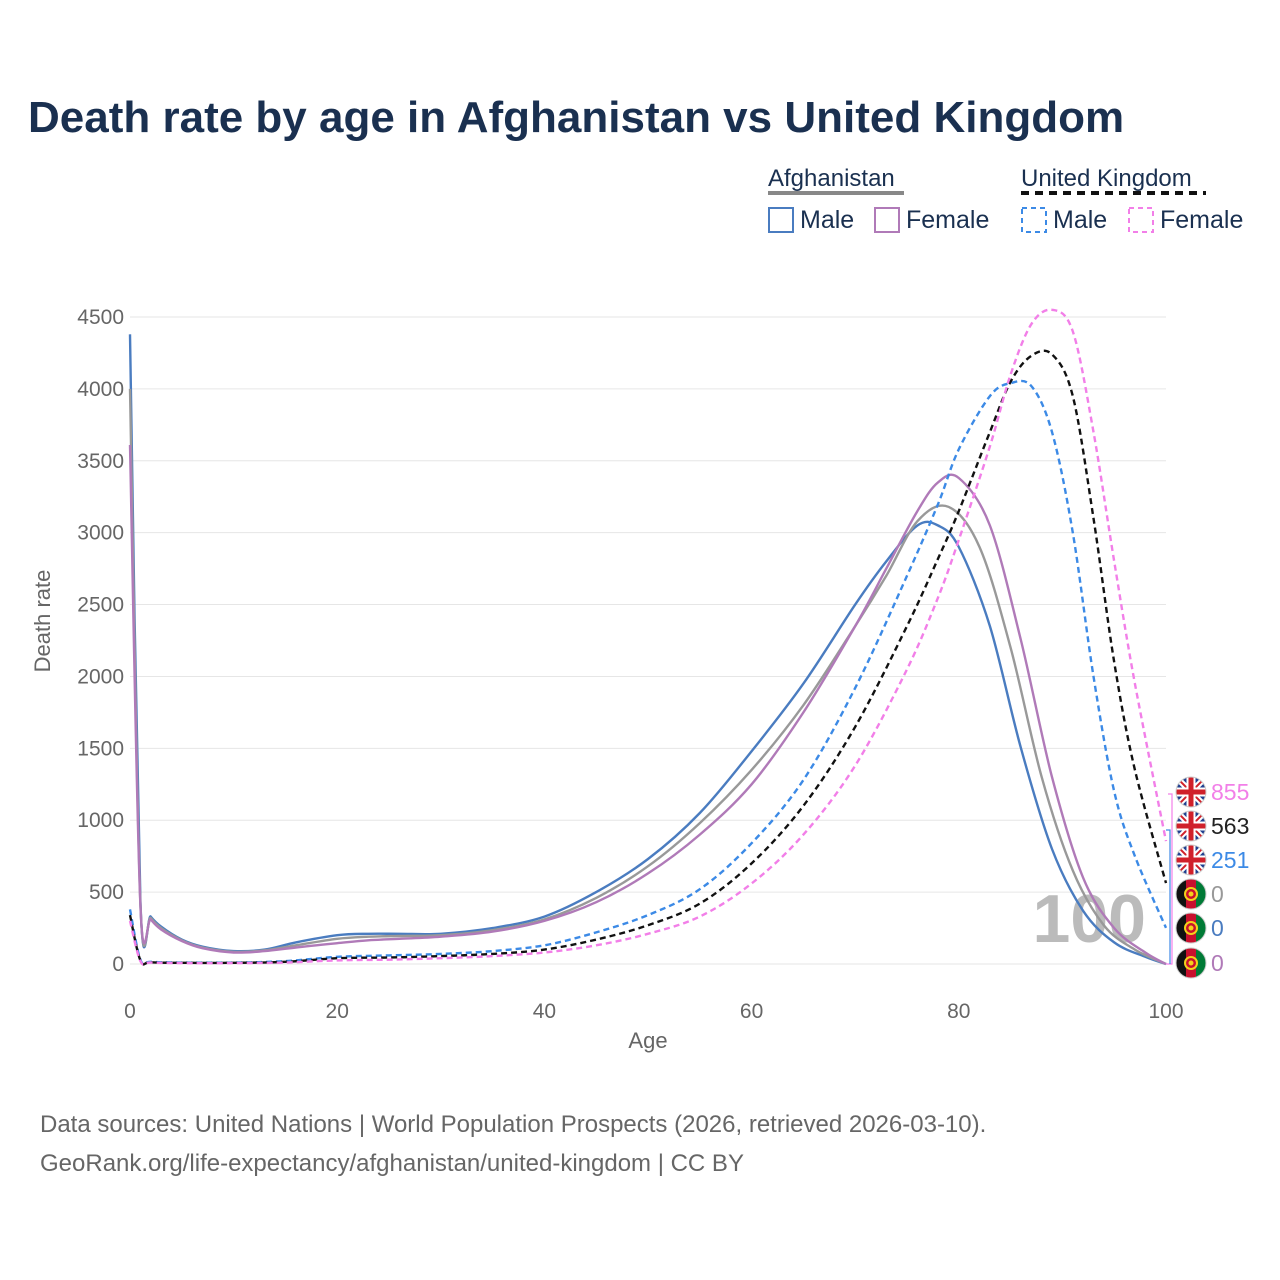 This screenshot has height=1280, width=1280. I want to click on y-tick-label: 1500, so click(100, 748).